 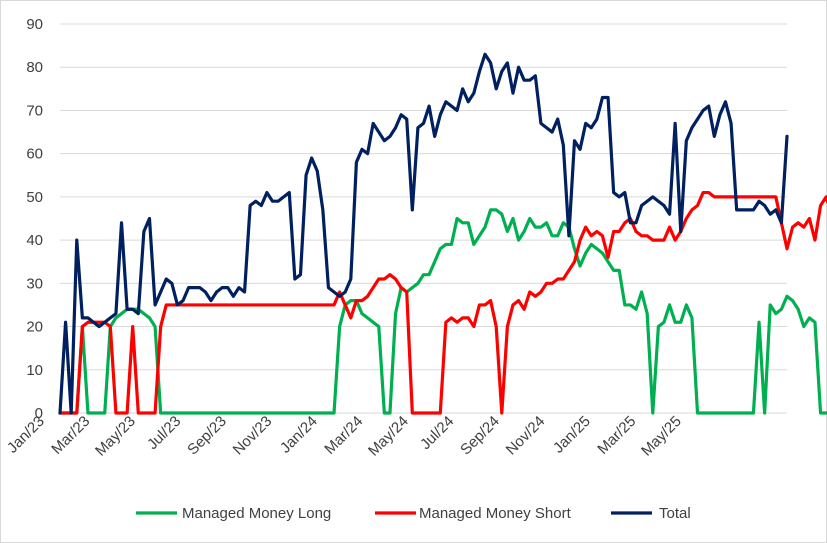 I want to click on x-tick-label: Sep/23, so click(x=207, y=436).